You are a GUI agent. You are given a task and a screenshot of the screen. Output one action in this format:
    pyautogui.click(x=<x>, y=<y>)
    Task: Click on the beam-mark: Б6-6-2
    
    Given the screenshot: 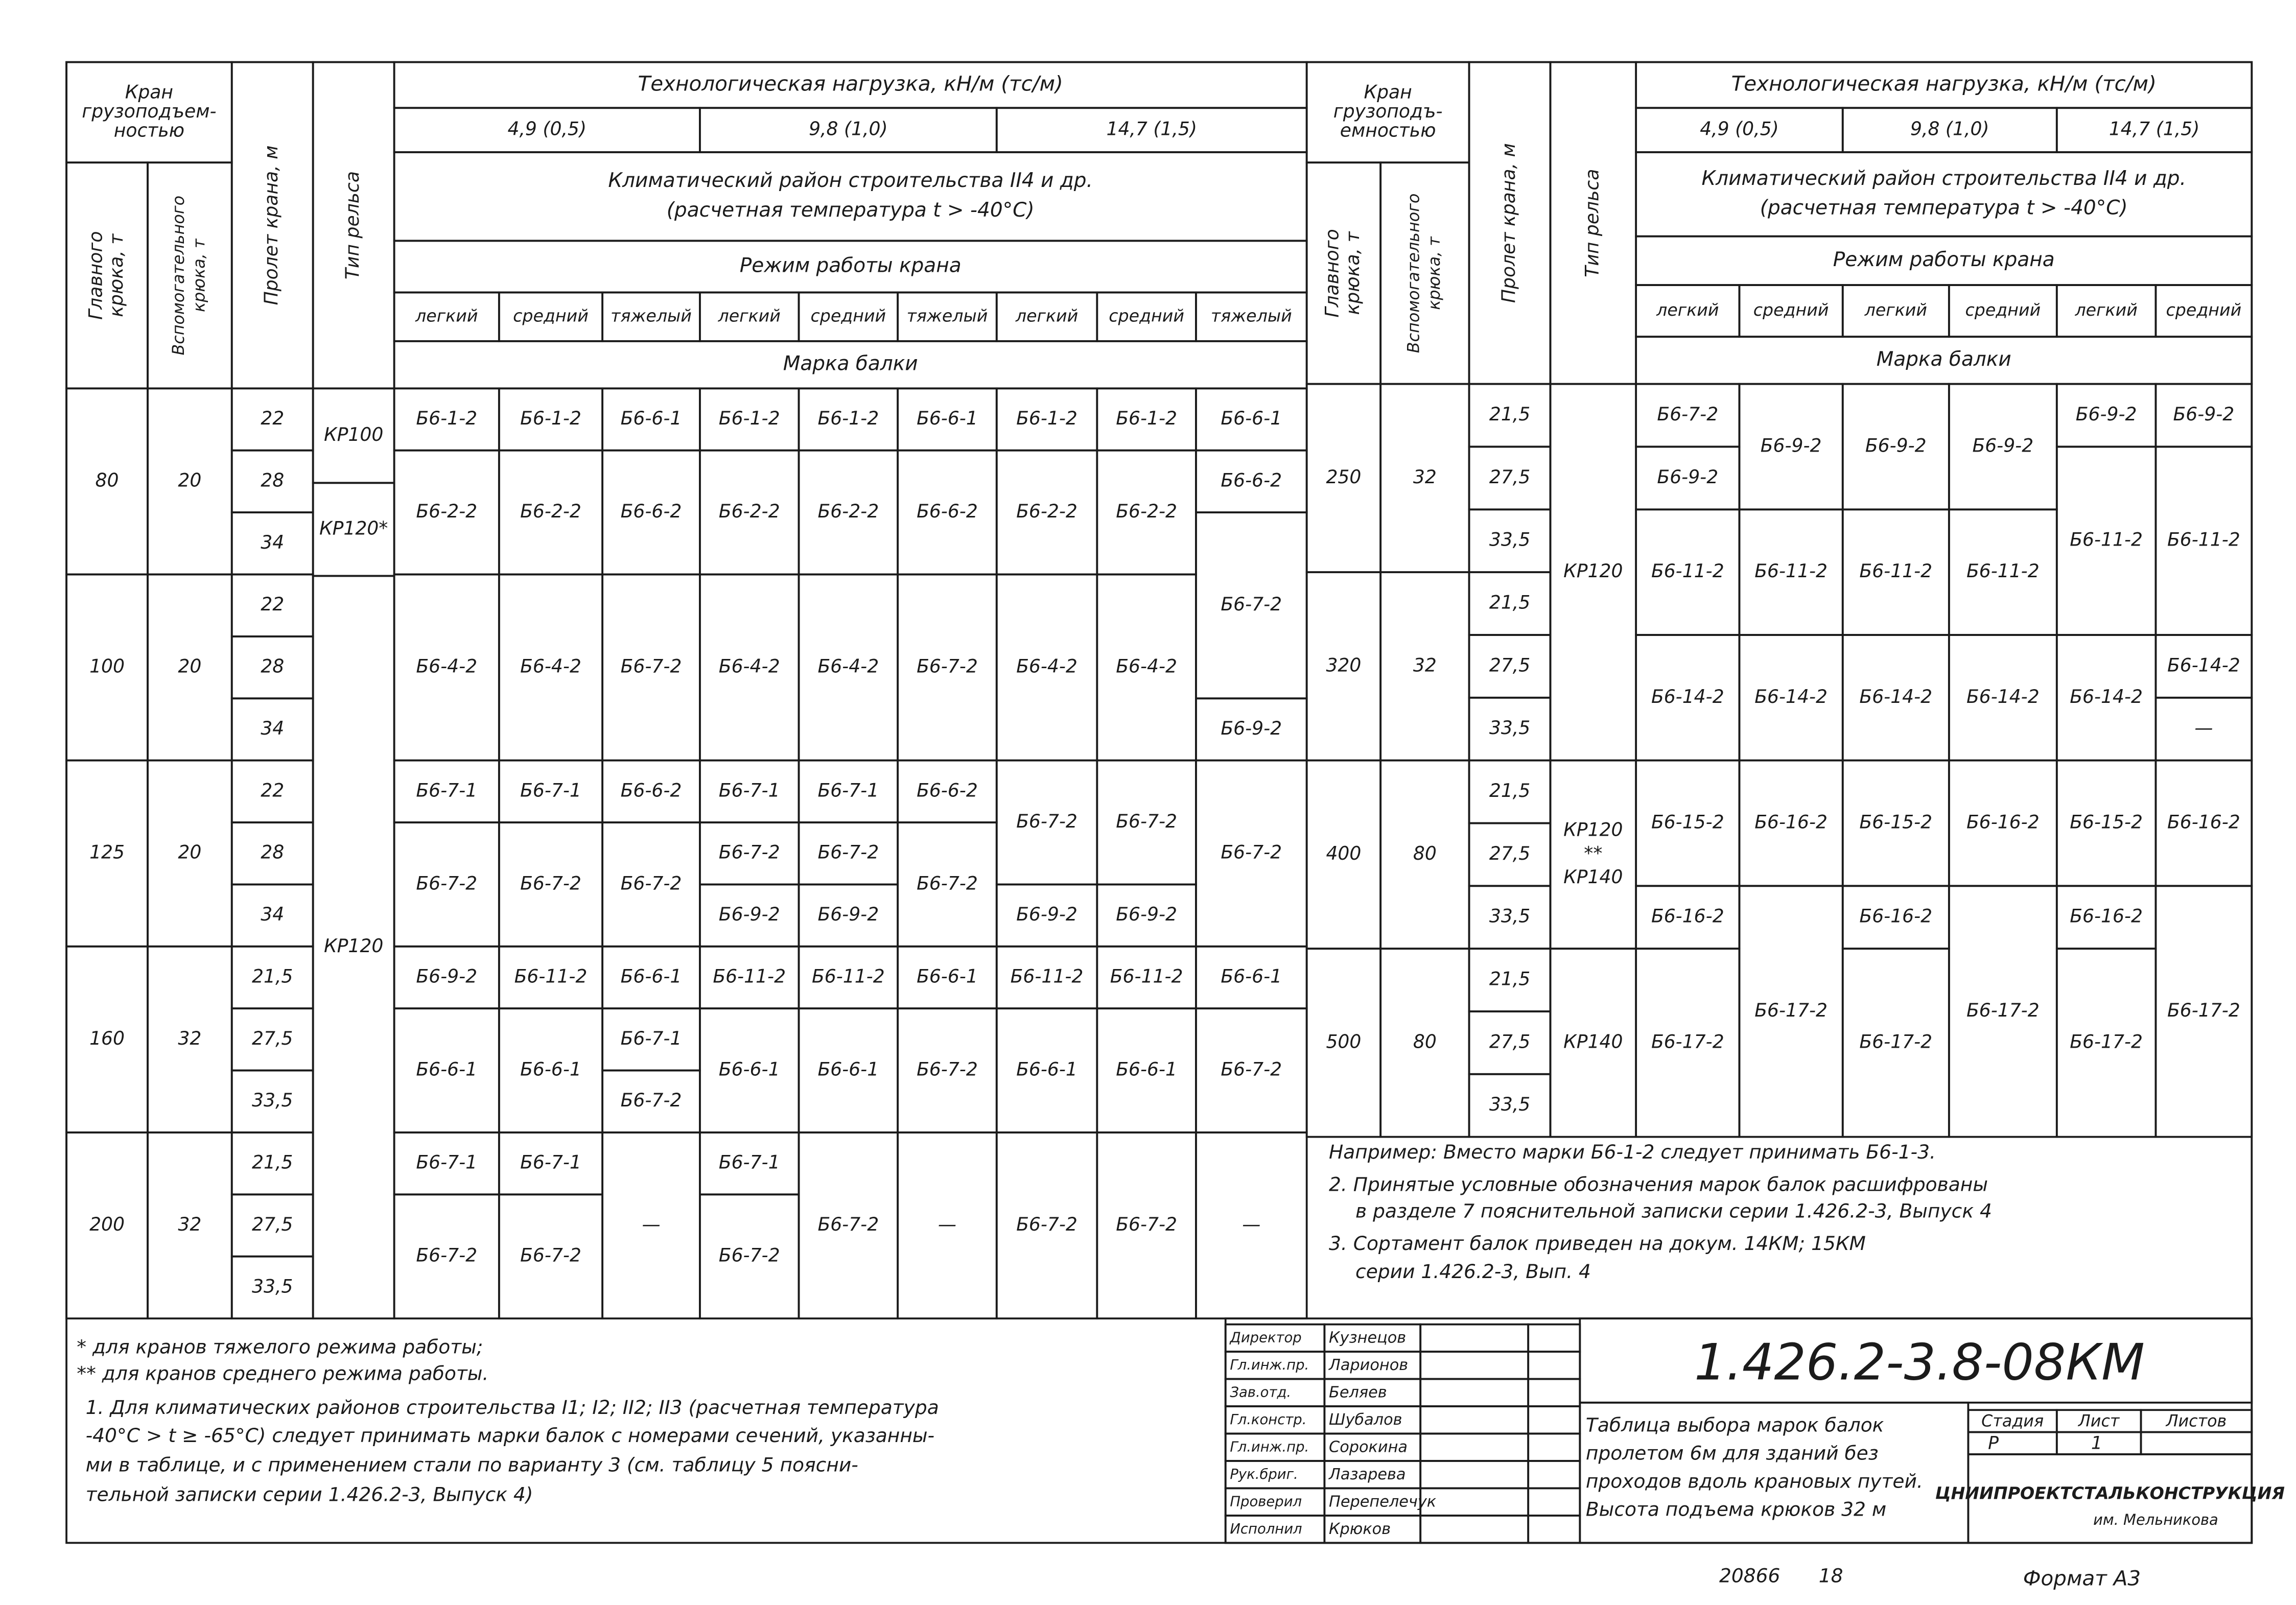 What is the action you would take?
    pyautogui.click(x=947, y=790)
    